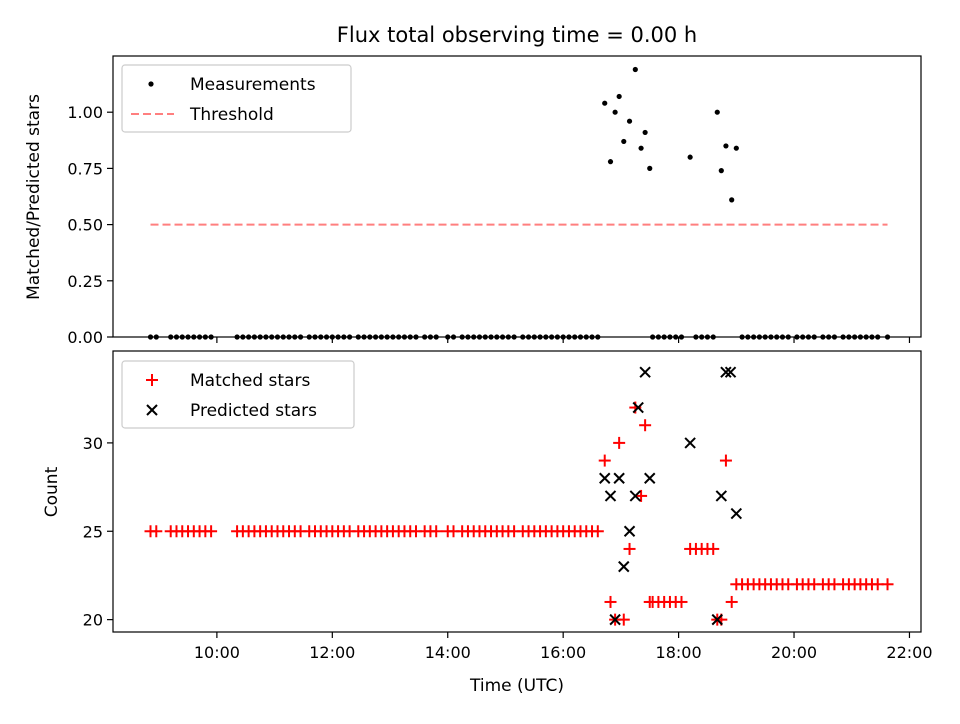  Describe the element at coordinates (253, 411) in the screenshot. I see `legend-predicted-label: Predicted stars` at that location.